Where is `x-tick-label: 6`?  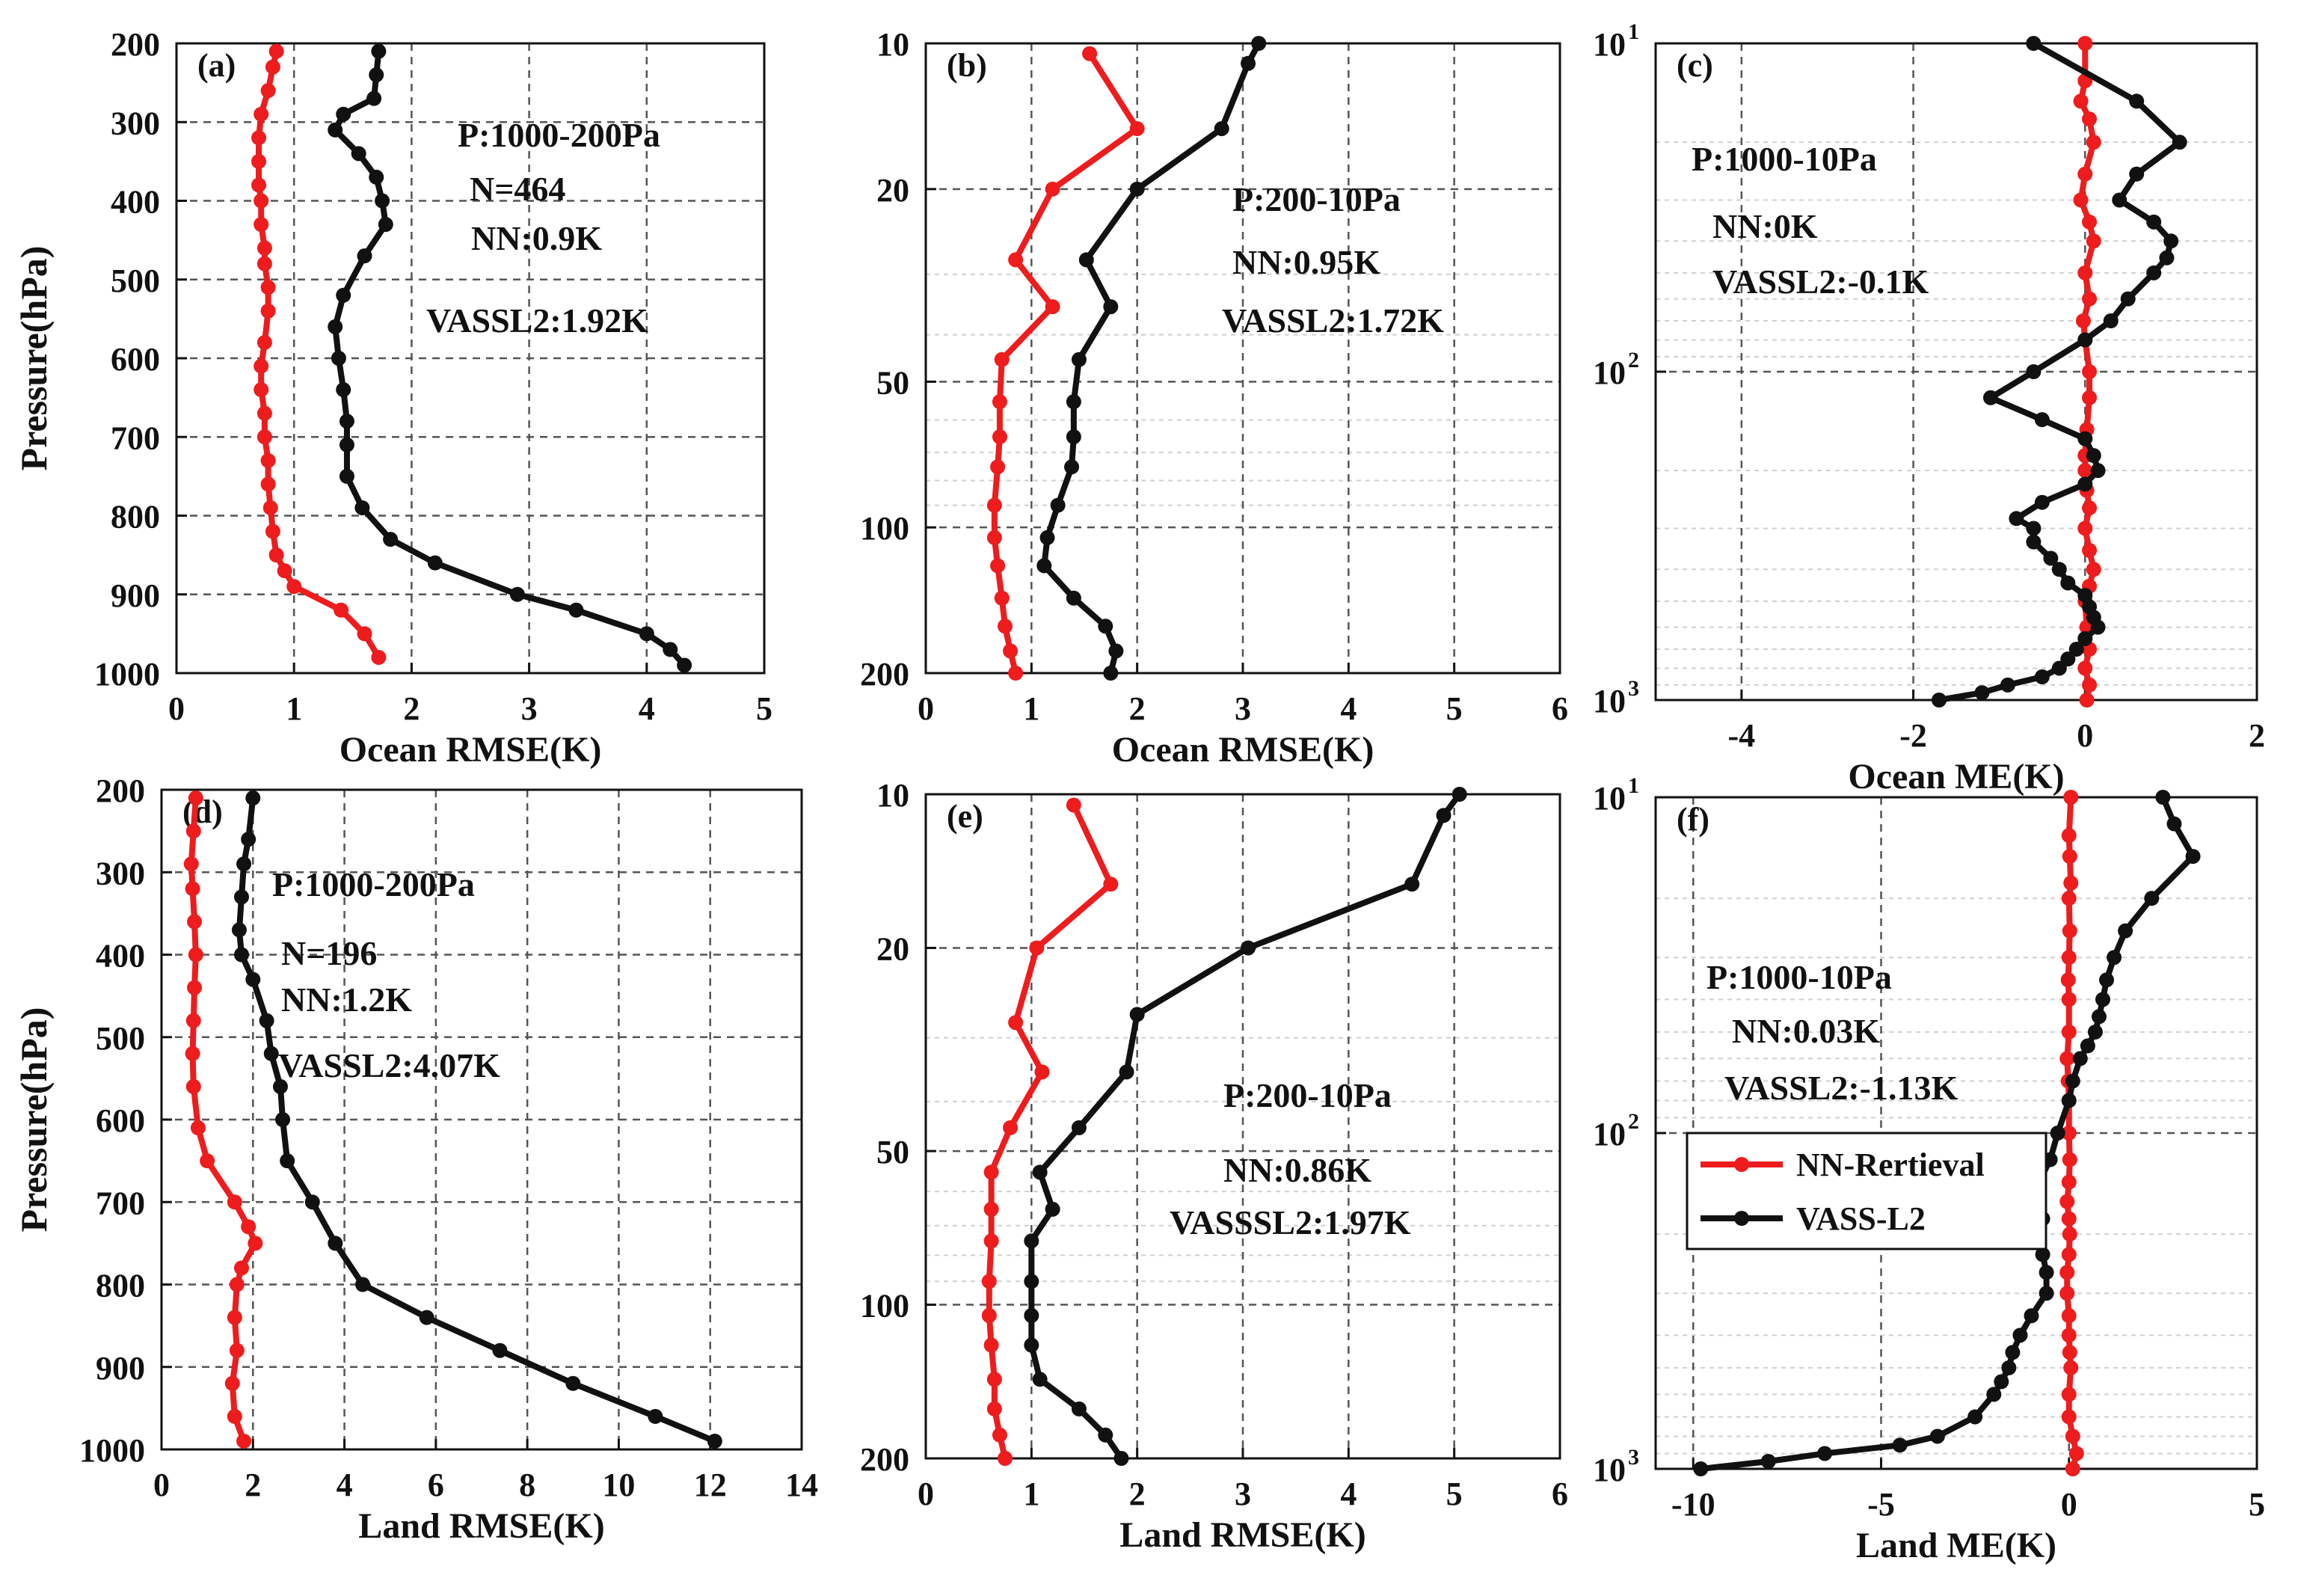 x-tick-label: 6 is located at coordinates (436, 1485).